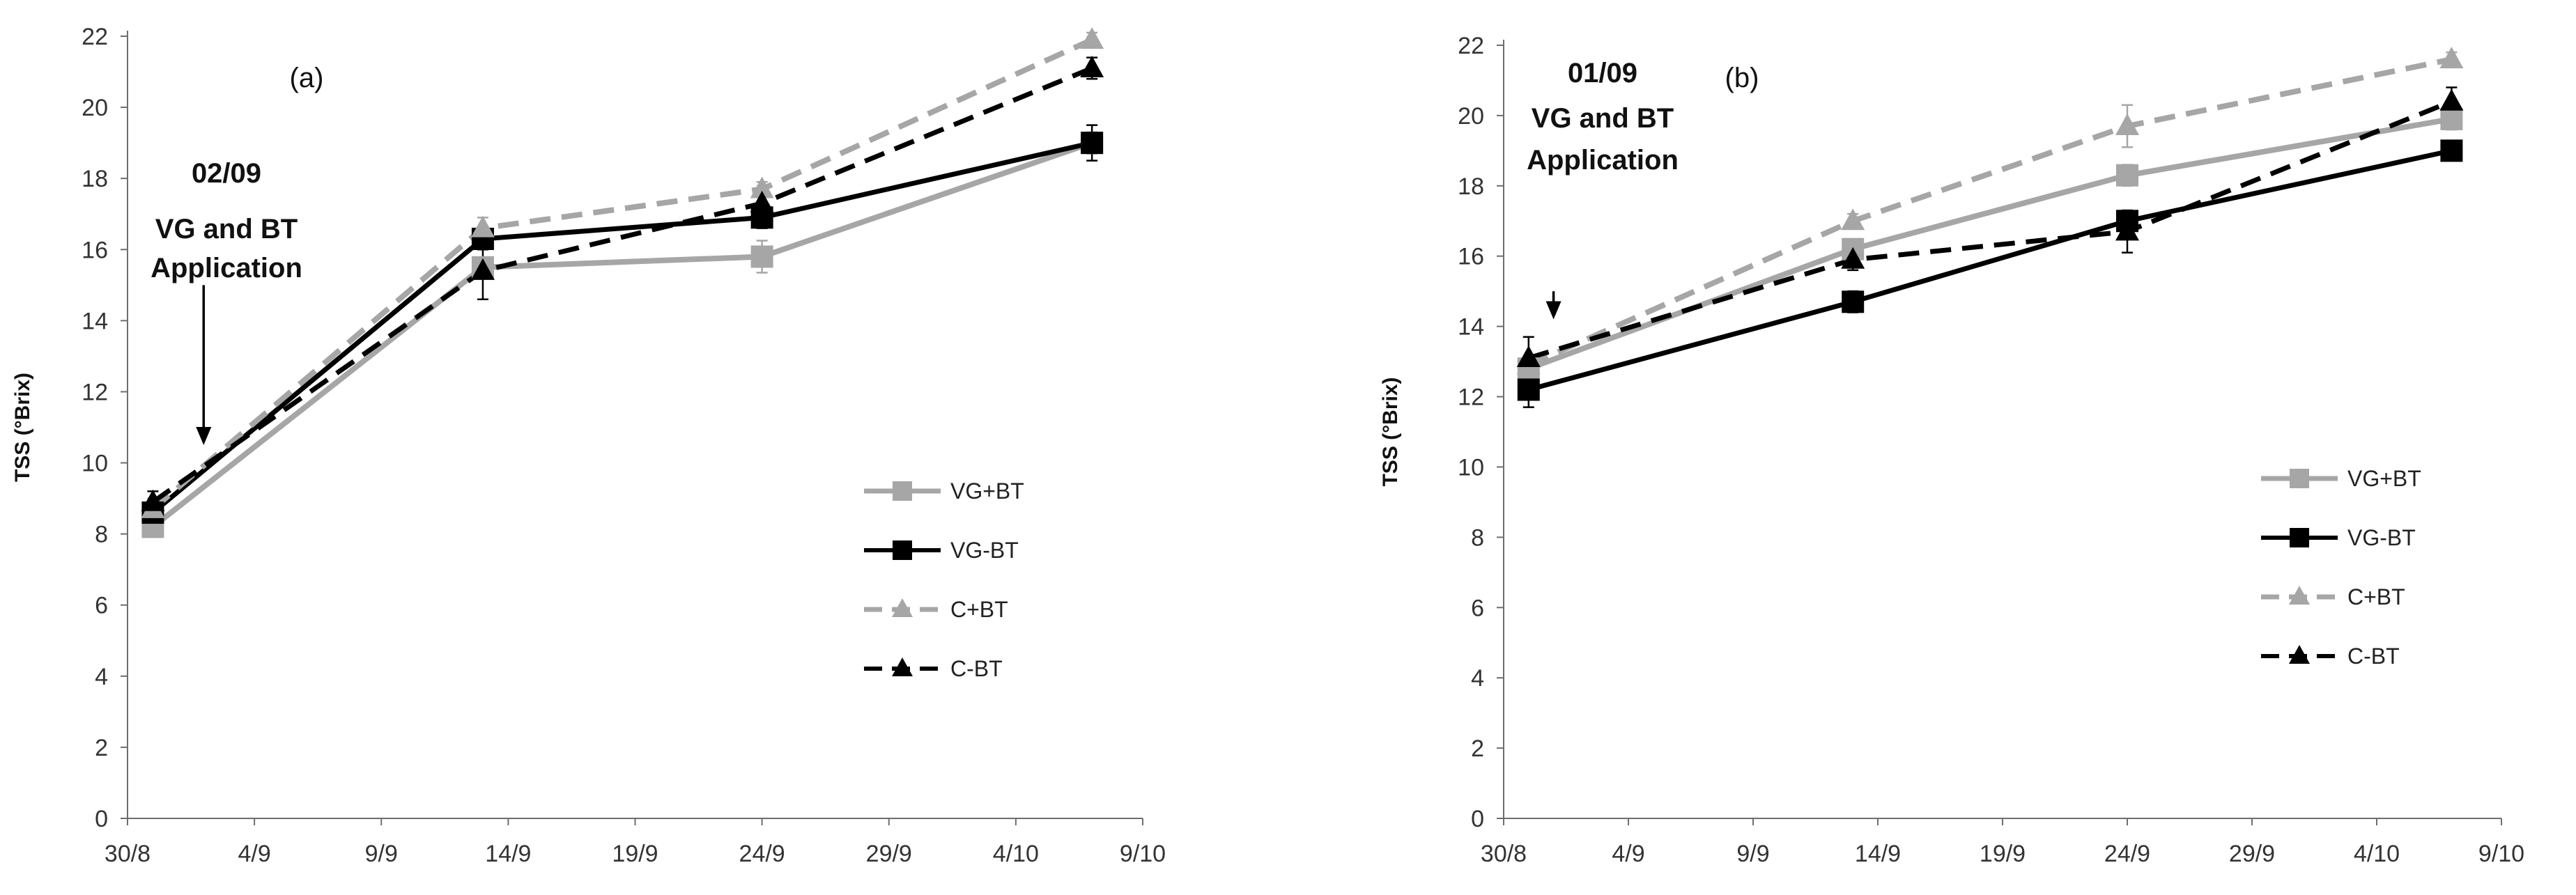  I want to click on y-tick-label-b: 2, so click(1477, 749).